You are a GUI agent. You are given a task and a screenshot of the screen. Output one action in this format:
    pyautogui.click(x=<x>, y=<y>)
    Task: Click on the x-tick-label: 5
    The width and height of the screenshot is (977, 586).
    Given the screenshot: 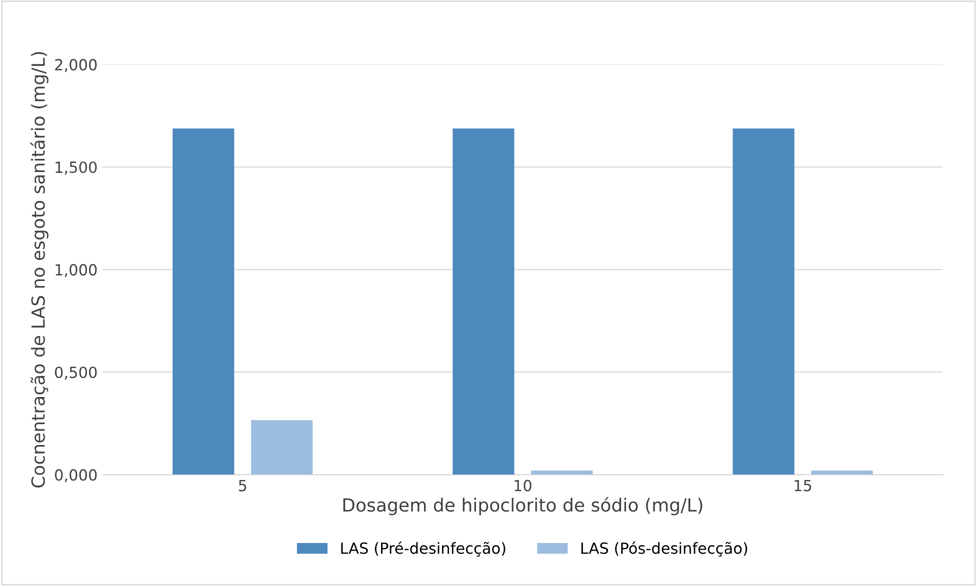 What is the action you would take?
    pyautogui.click(x=242, y=486)
    